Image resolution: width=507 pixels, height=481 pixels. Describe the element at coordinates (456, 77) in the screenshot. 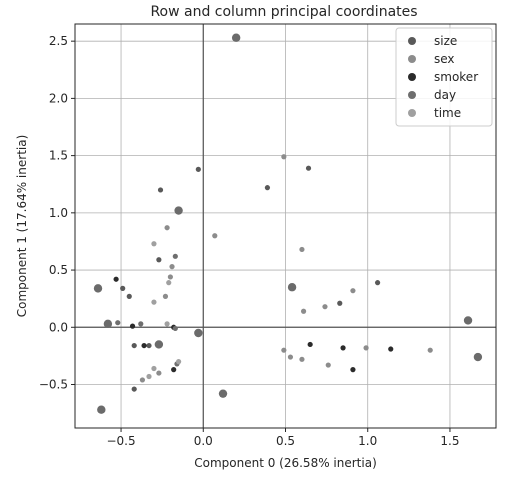

I see `legend-label-smoker: smoker` at that location.